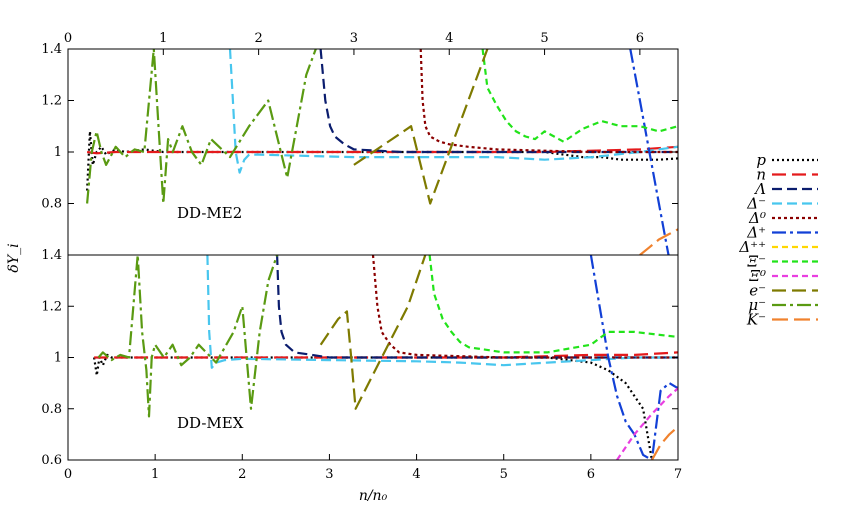 Image resolution: width=844 pixels, height=511 pixels. I want to click on top-x-tick-label: 5, so click(544, 38).